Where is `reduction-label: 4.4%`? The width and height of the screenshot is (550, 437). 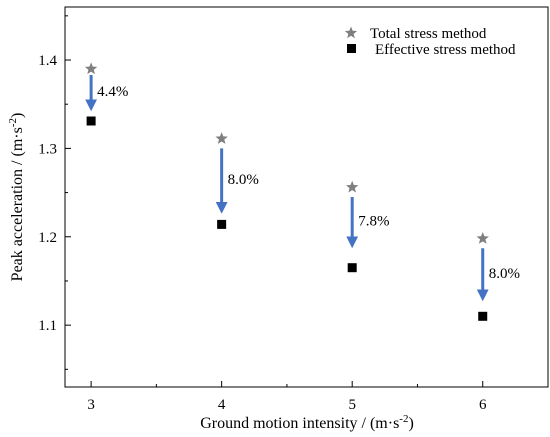
reduction-label: 4.4% is located at coordinates (112, 92).